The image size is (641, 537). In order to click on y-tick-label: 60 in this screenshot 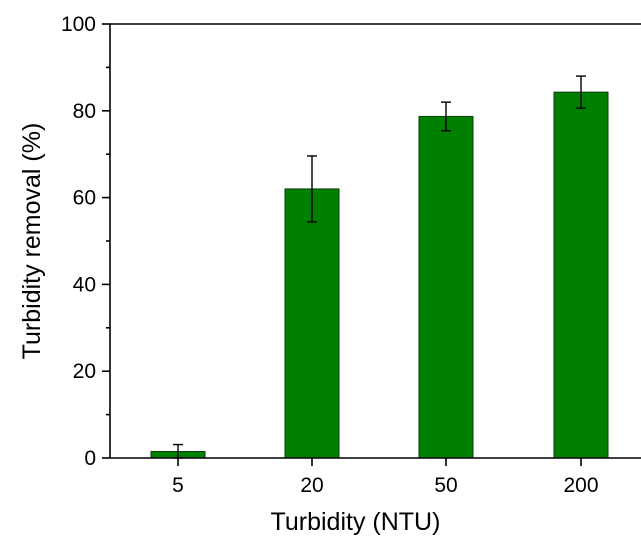, I will do `click(84, 198)`.